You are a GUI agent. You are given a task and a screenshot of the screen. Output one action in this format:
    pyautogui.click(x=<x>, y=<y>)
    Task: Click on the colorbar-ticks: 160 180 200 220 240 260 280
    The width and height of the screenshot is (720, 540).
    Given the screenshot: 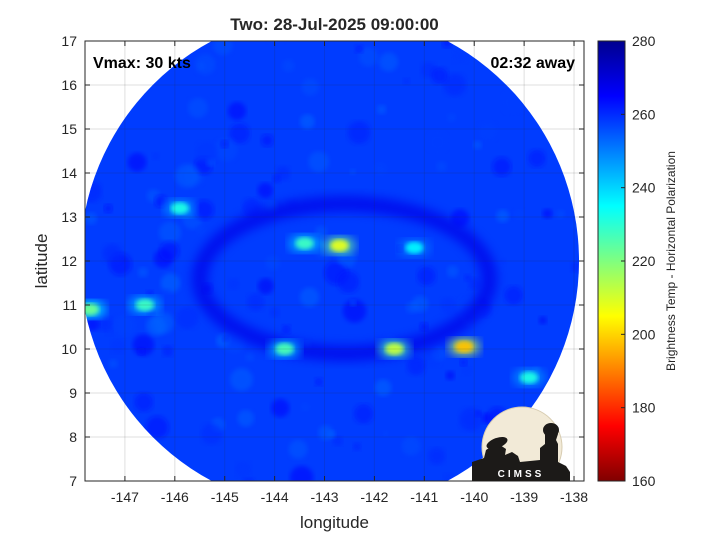 What is the action you would take?
    pyautogui.click(x=638, y=261)
    